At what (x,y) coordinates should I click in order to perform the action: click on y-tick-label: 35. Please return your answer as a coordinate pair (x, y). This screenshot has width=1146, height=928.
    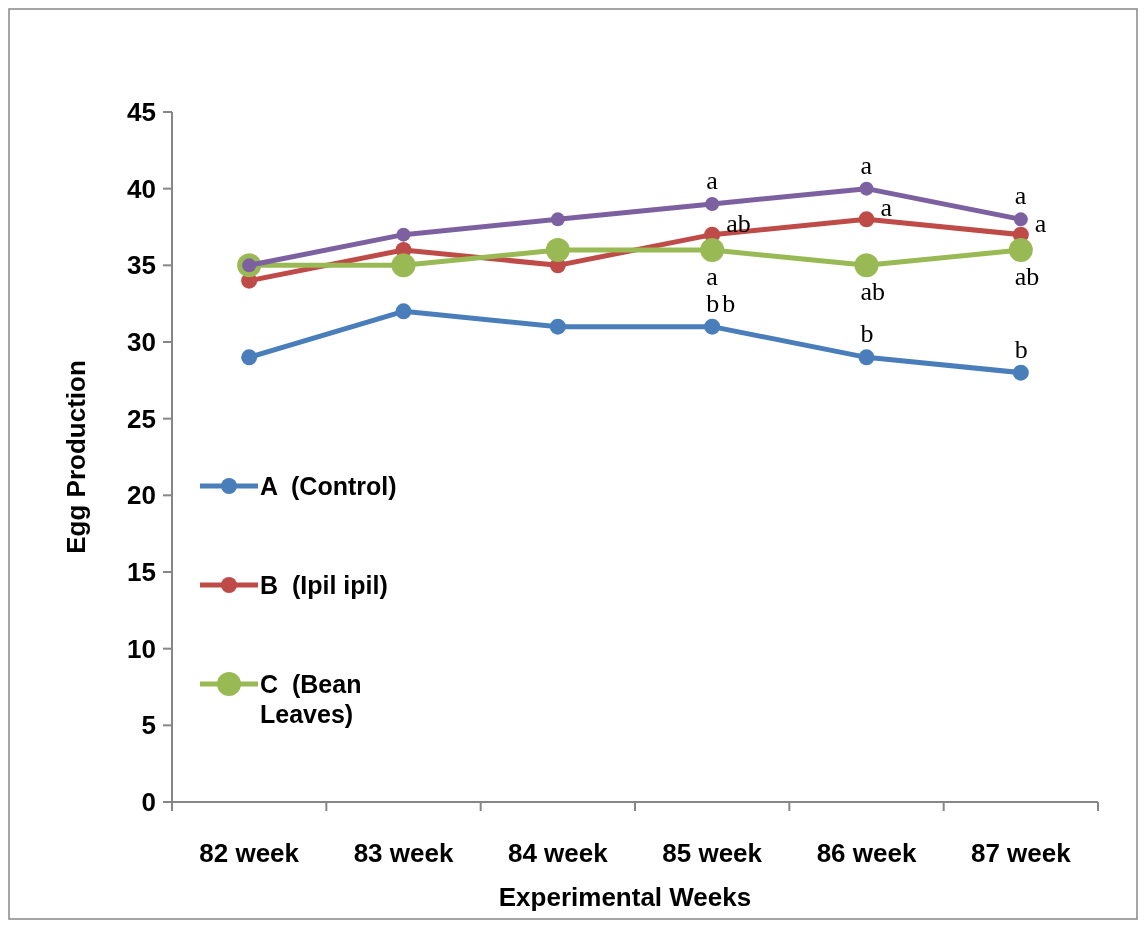
    Looking at the image, I should click on (141, 265).